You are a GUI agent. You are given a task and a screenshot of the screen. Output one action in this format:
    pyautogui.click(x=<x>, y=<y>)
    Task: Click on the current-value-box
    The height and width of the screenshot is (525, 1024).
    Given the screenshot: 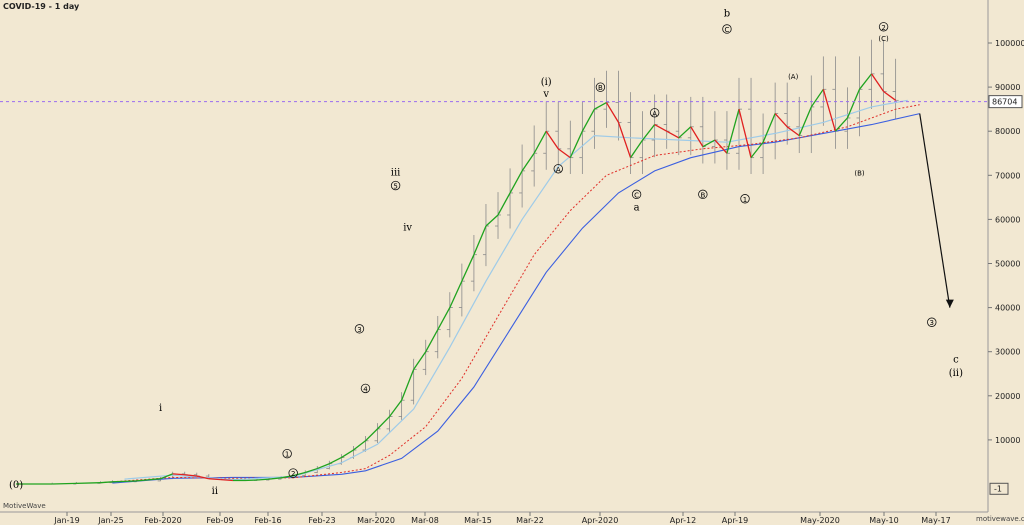 What is the action you would take?
    pyautogui.click(x=1005, y=102)
    